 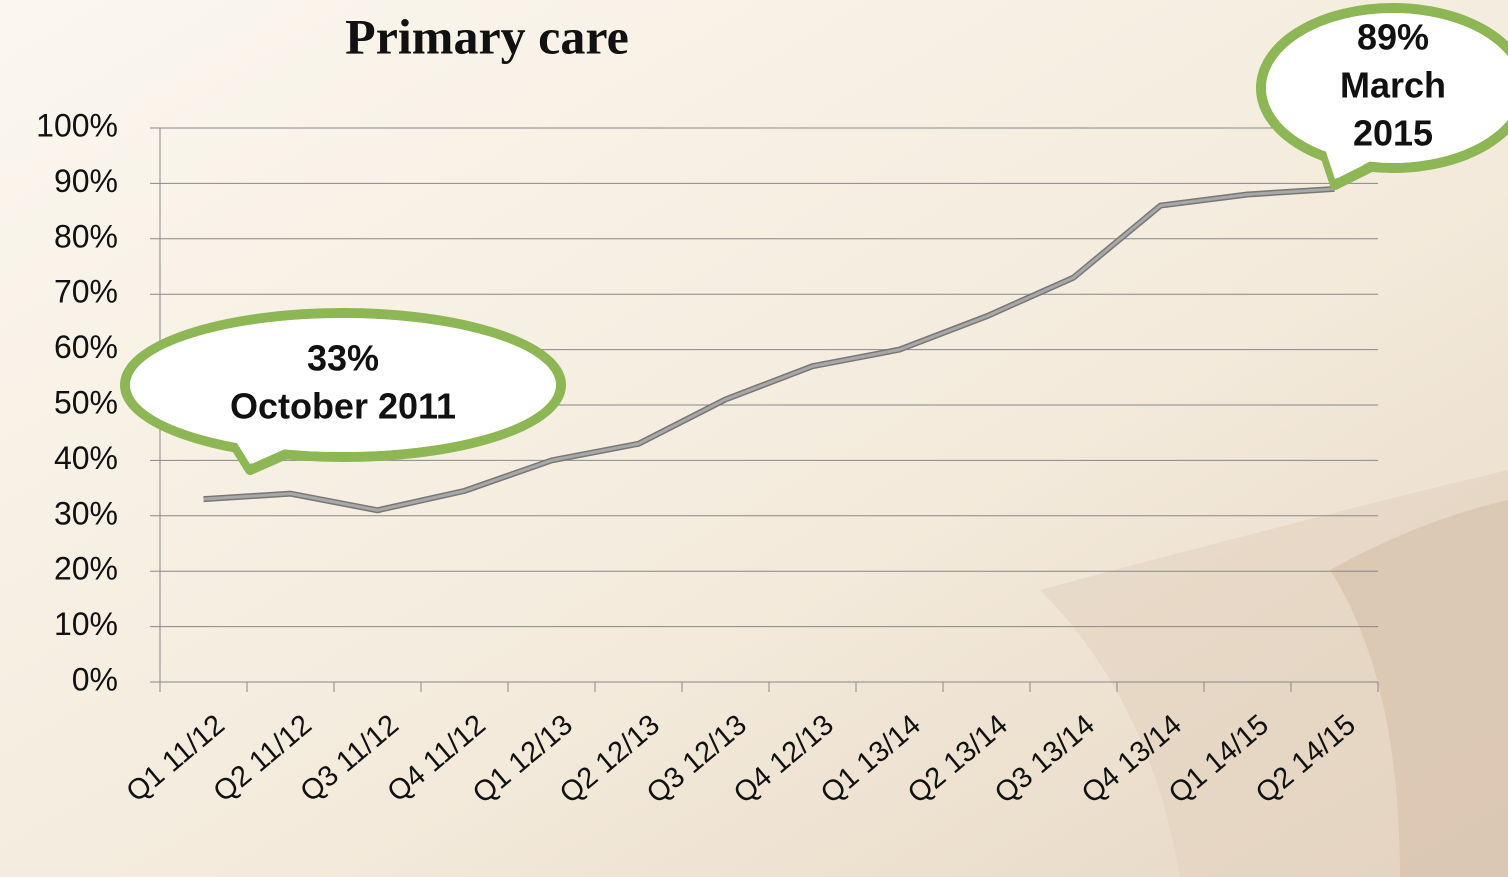 I want to click on y-tick-label: 80%, so click(x=86, y=236).